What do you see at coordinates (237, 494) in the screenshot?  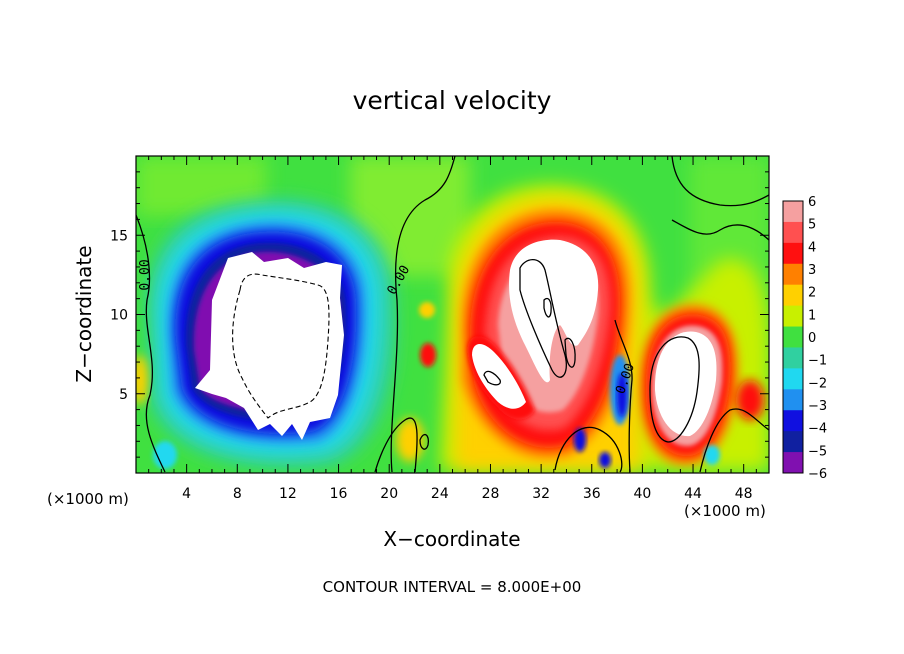 I see `x-tick-label: 8` at bounding box center [237, 494].